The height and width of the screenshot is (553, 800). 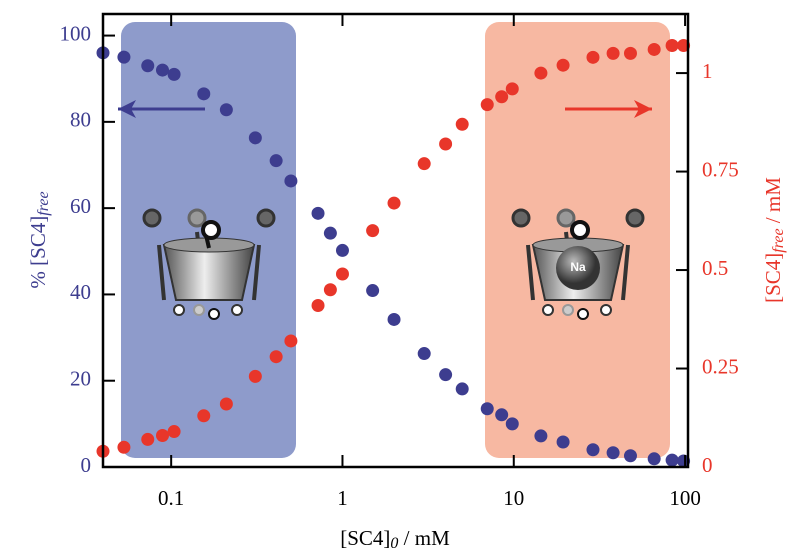 I want to click on y-label-sub: free, so click(x=43, y=203).